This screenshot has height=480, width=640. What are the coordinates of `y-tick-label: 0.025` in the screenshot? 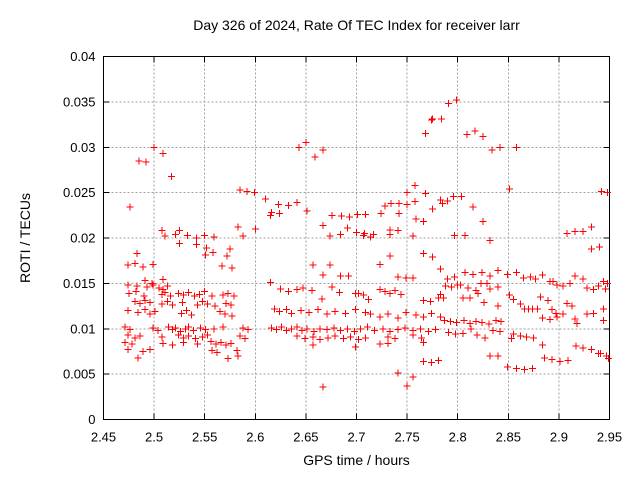 It's located at (79, 192).